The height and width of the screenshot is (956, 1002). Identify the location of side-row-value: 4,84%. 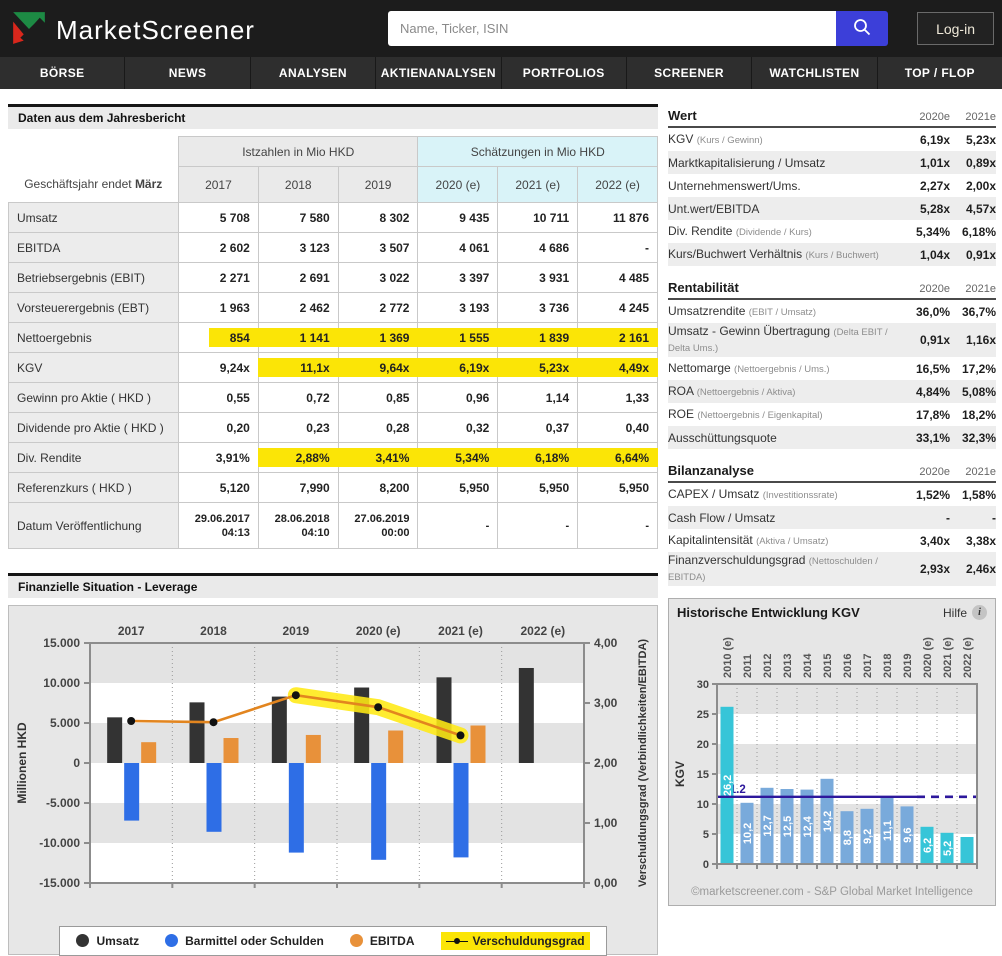
(932, 391).